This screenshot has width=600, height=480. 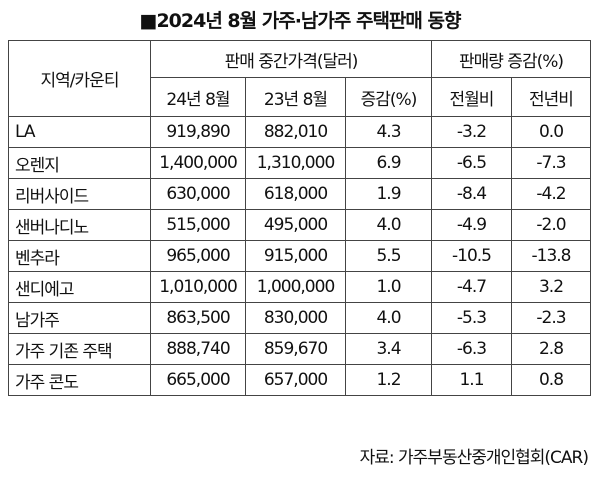 I want to click on table-row: 남가주 863,500 830,000 4.0 -5.3 -2.3, so click(x=299, y=318).